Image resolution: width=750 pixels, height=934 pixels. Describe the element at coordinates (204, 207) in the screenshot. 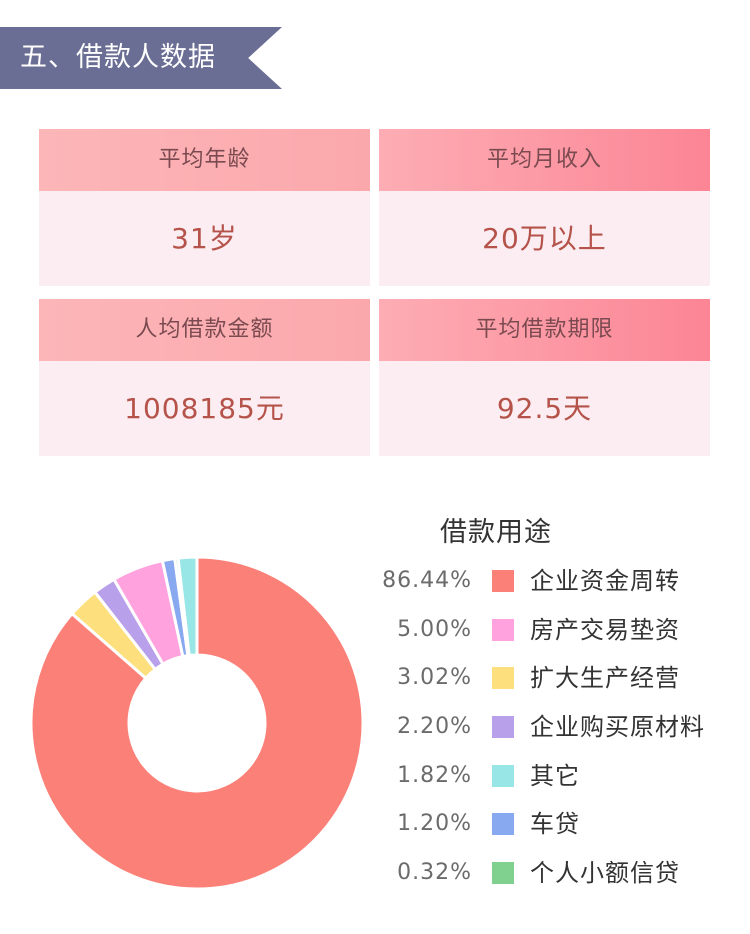

I see `stat-card-avg-age: 平均年龄 31岁` at that location.